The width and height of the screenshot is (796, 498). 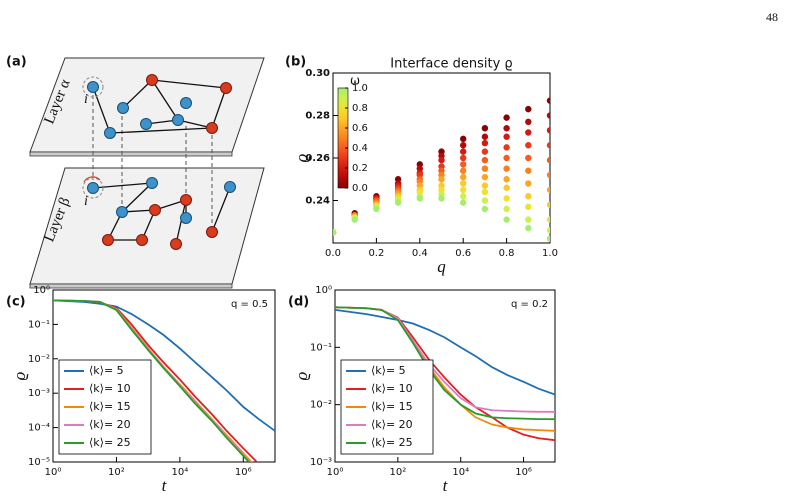 What do you see at coordinates (360, 188) in the screenshot?
I see `colorbar-tick-label: 0.0` at bounding box center [360, 188].